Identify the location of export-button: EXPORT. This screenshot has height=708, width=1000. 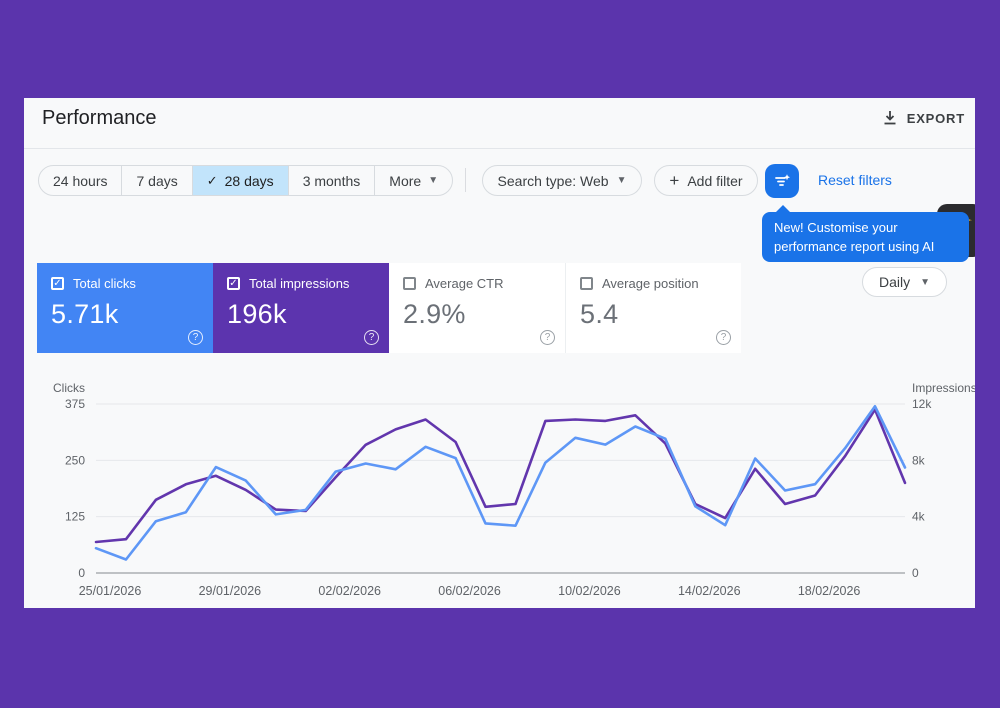
(923, 118).